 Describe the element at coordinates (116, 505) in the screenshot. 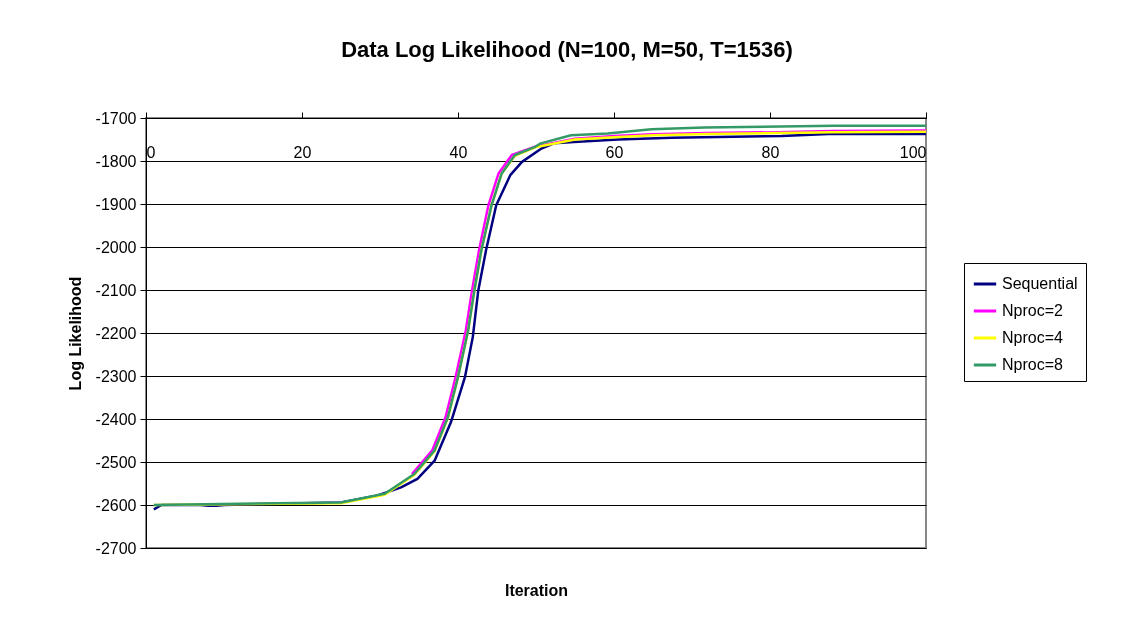

I see `y-tick-label: -2600` at that location.